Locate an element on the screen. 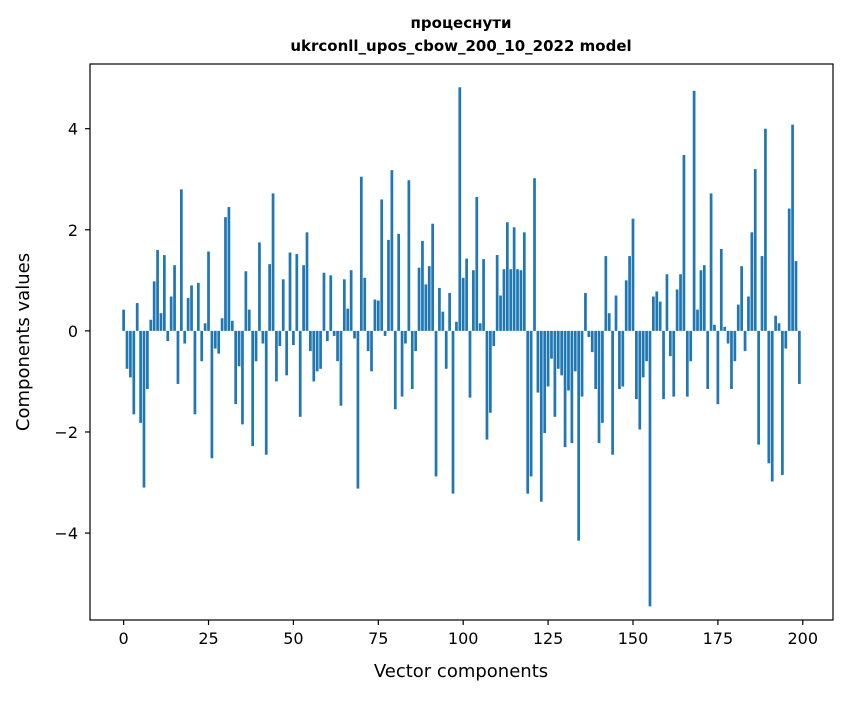 The height and width of the screenshot is (701, 847). y-axis-ticks: −4 −2 0 2 4 is located at coordinates (72, 331).